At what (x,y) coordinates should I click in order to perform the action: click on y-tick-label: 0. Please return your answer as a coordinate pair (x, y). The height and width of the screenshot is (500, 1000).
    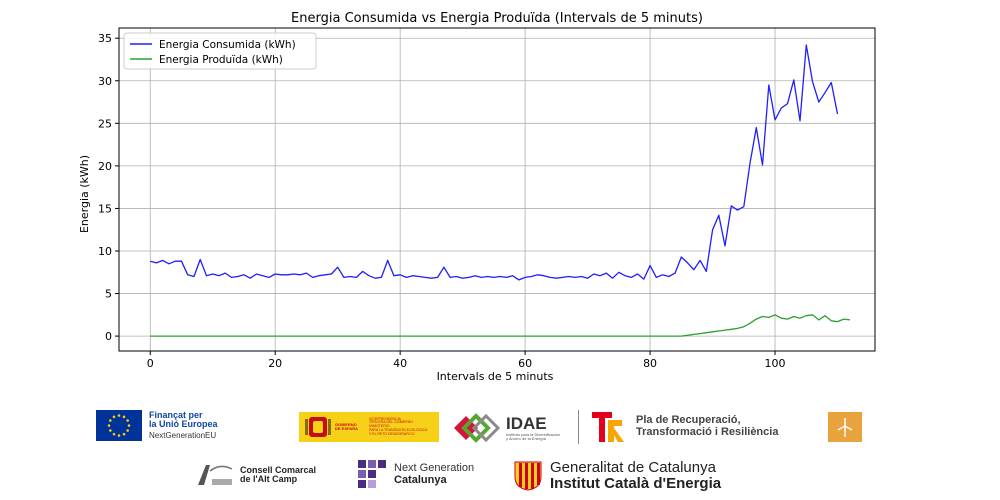
    Looking at the image, I should click on (108, 336).